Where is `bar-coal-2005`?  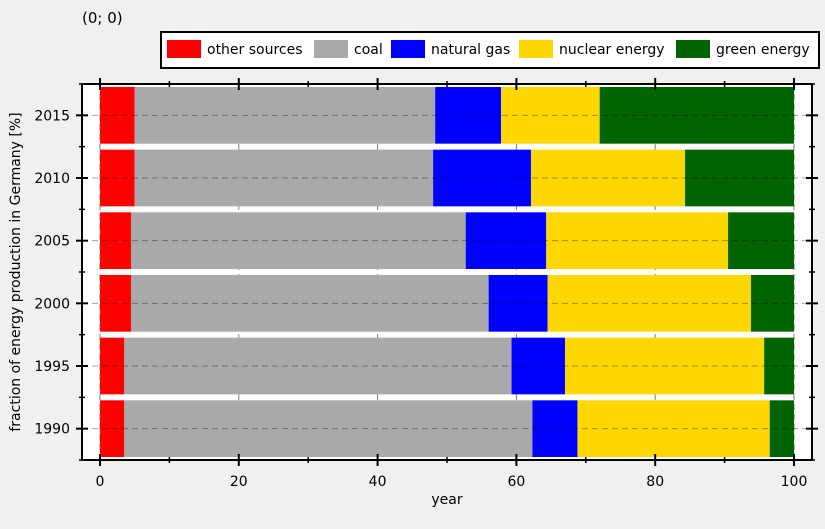
bar-coal-2005 is located at coordinates (298, 240).